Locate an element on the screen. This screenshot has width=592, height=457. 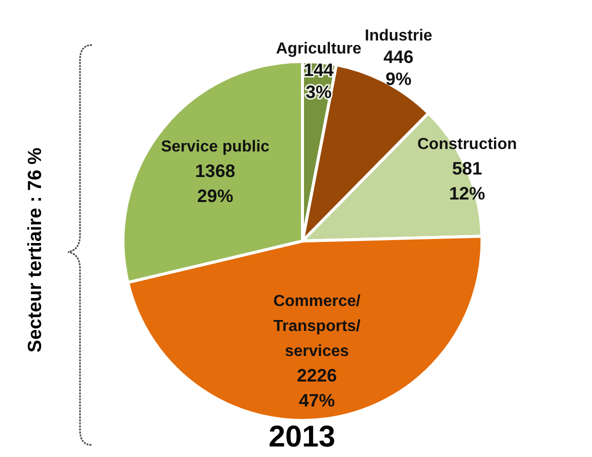
slice-label: Agriculture is located at coordinates (319, 49).